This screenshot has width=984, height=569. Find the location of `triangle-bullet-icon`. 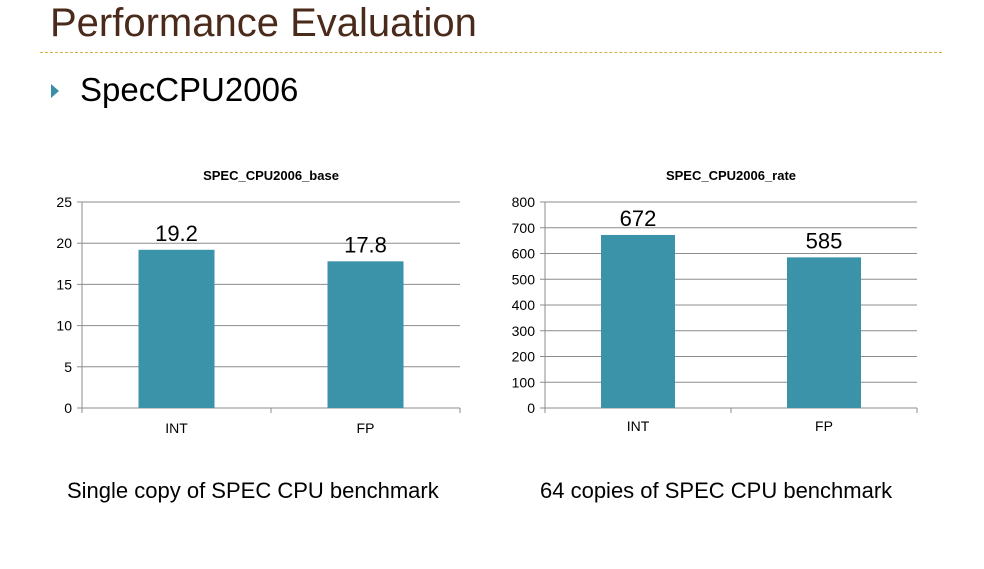

triangle-bullet-icon is located at coordinates (55, 91).